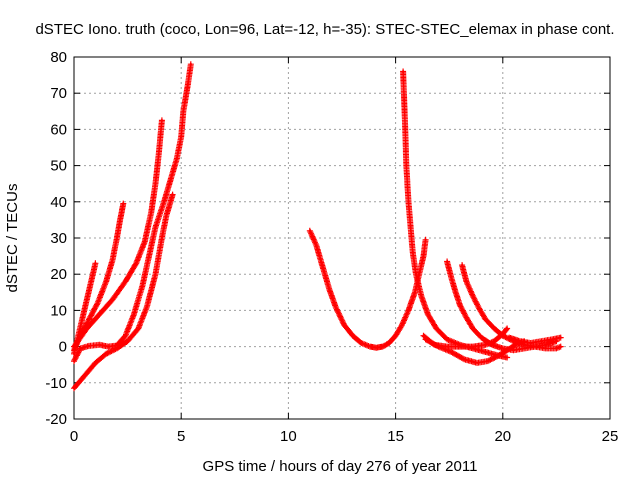 This screenshot has width=640, height=485. What do you see at coordinates (181, 436) in the screenshot?
I see `x-tick-label: 5` at bounding box center [181, 436].